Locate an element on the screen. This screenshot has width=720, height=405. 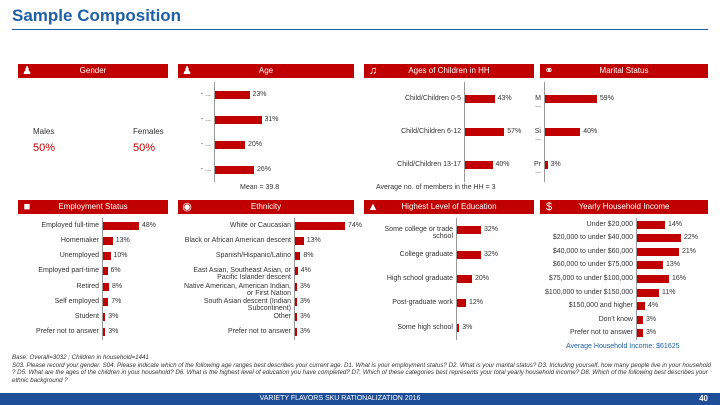
income-category-label: $100,000 to under $150,000 is located at coordinates (589, 292).